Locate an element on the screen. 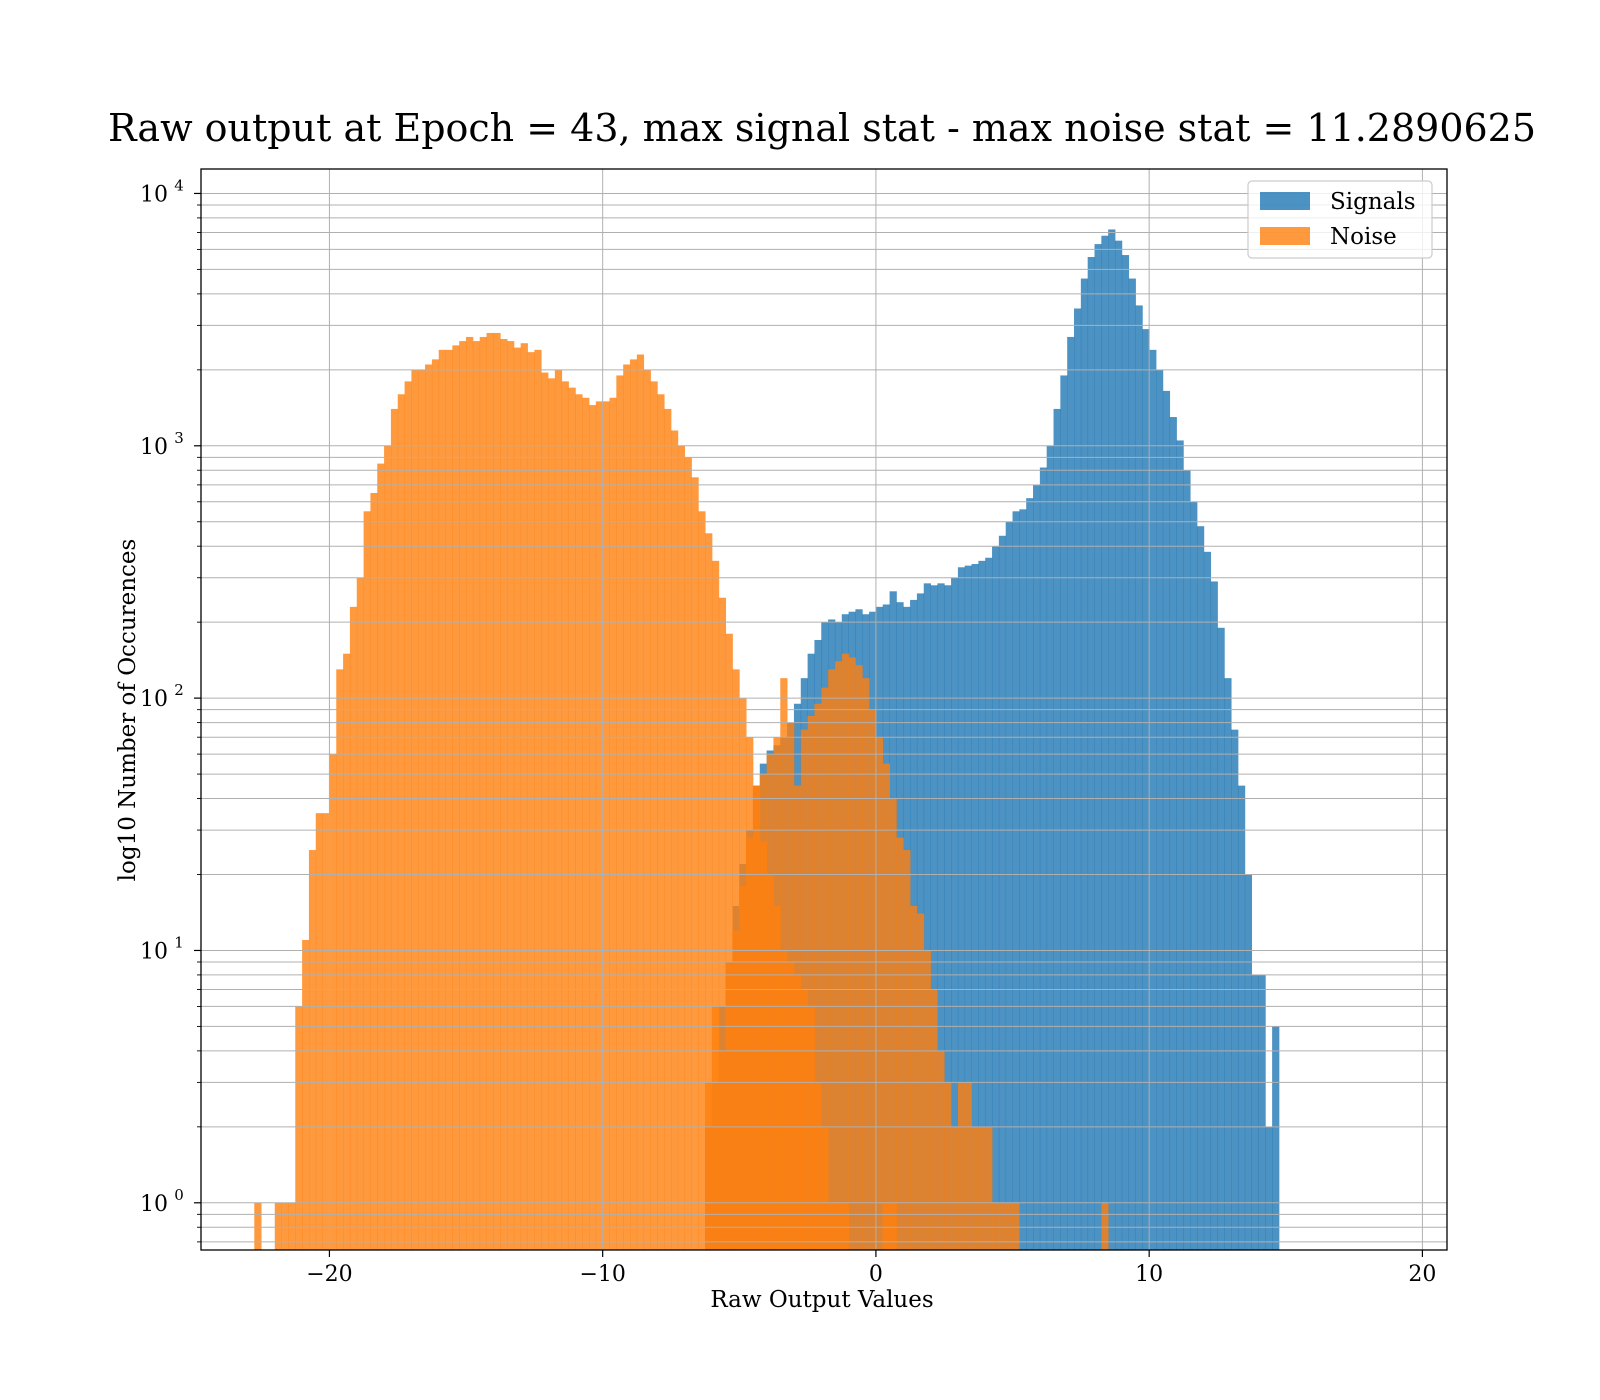  legend-label-signals: Signals is located at coordinates (1373, 202).